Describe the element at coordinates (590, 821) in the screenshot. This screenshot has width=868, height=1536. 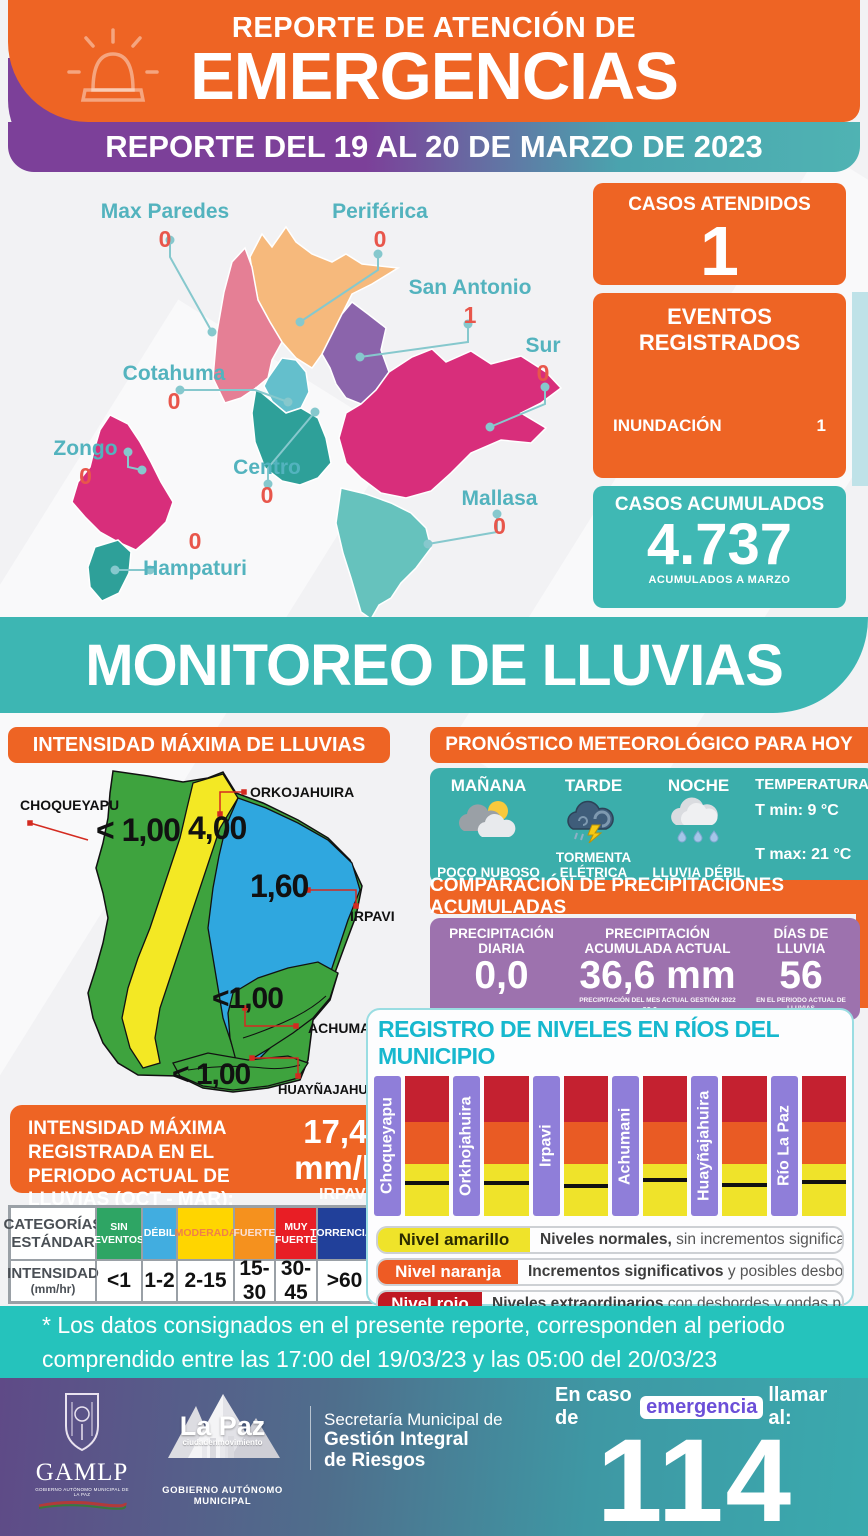
I see `storm-icon` at that location.